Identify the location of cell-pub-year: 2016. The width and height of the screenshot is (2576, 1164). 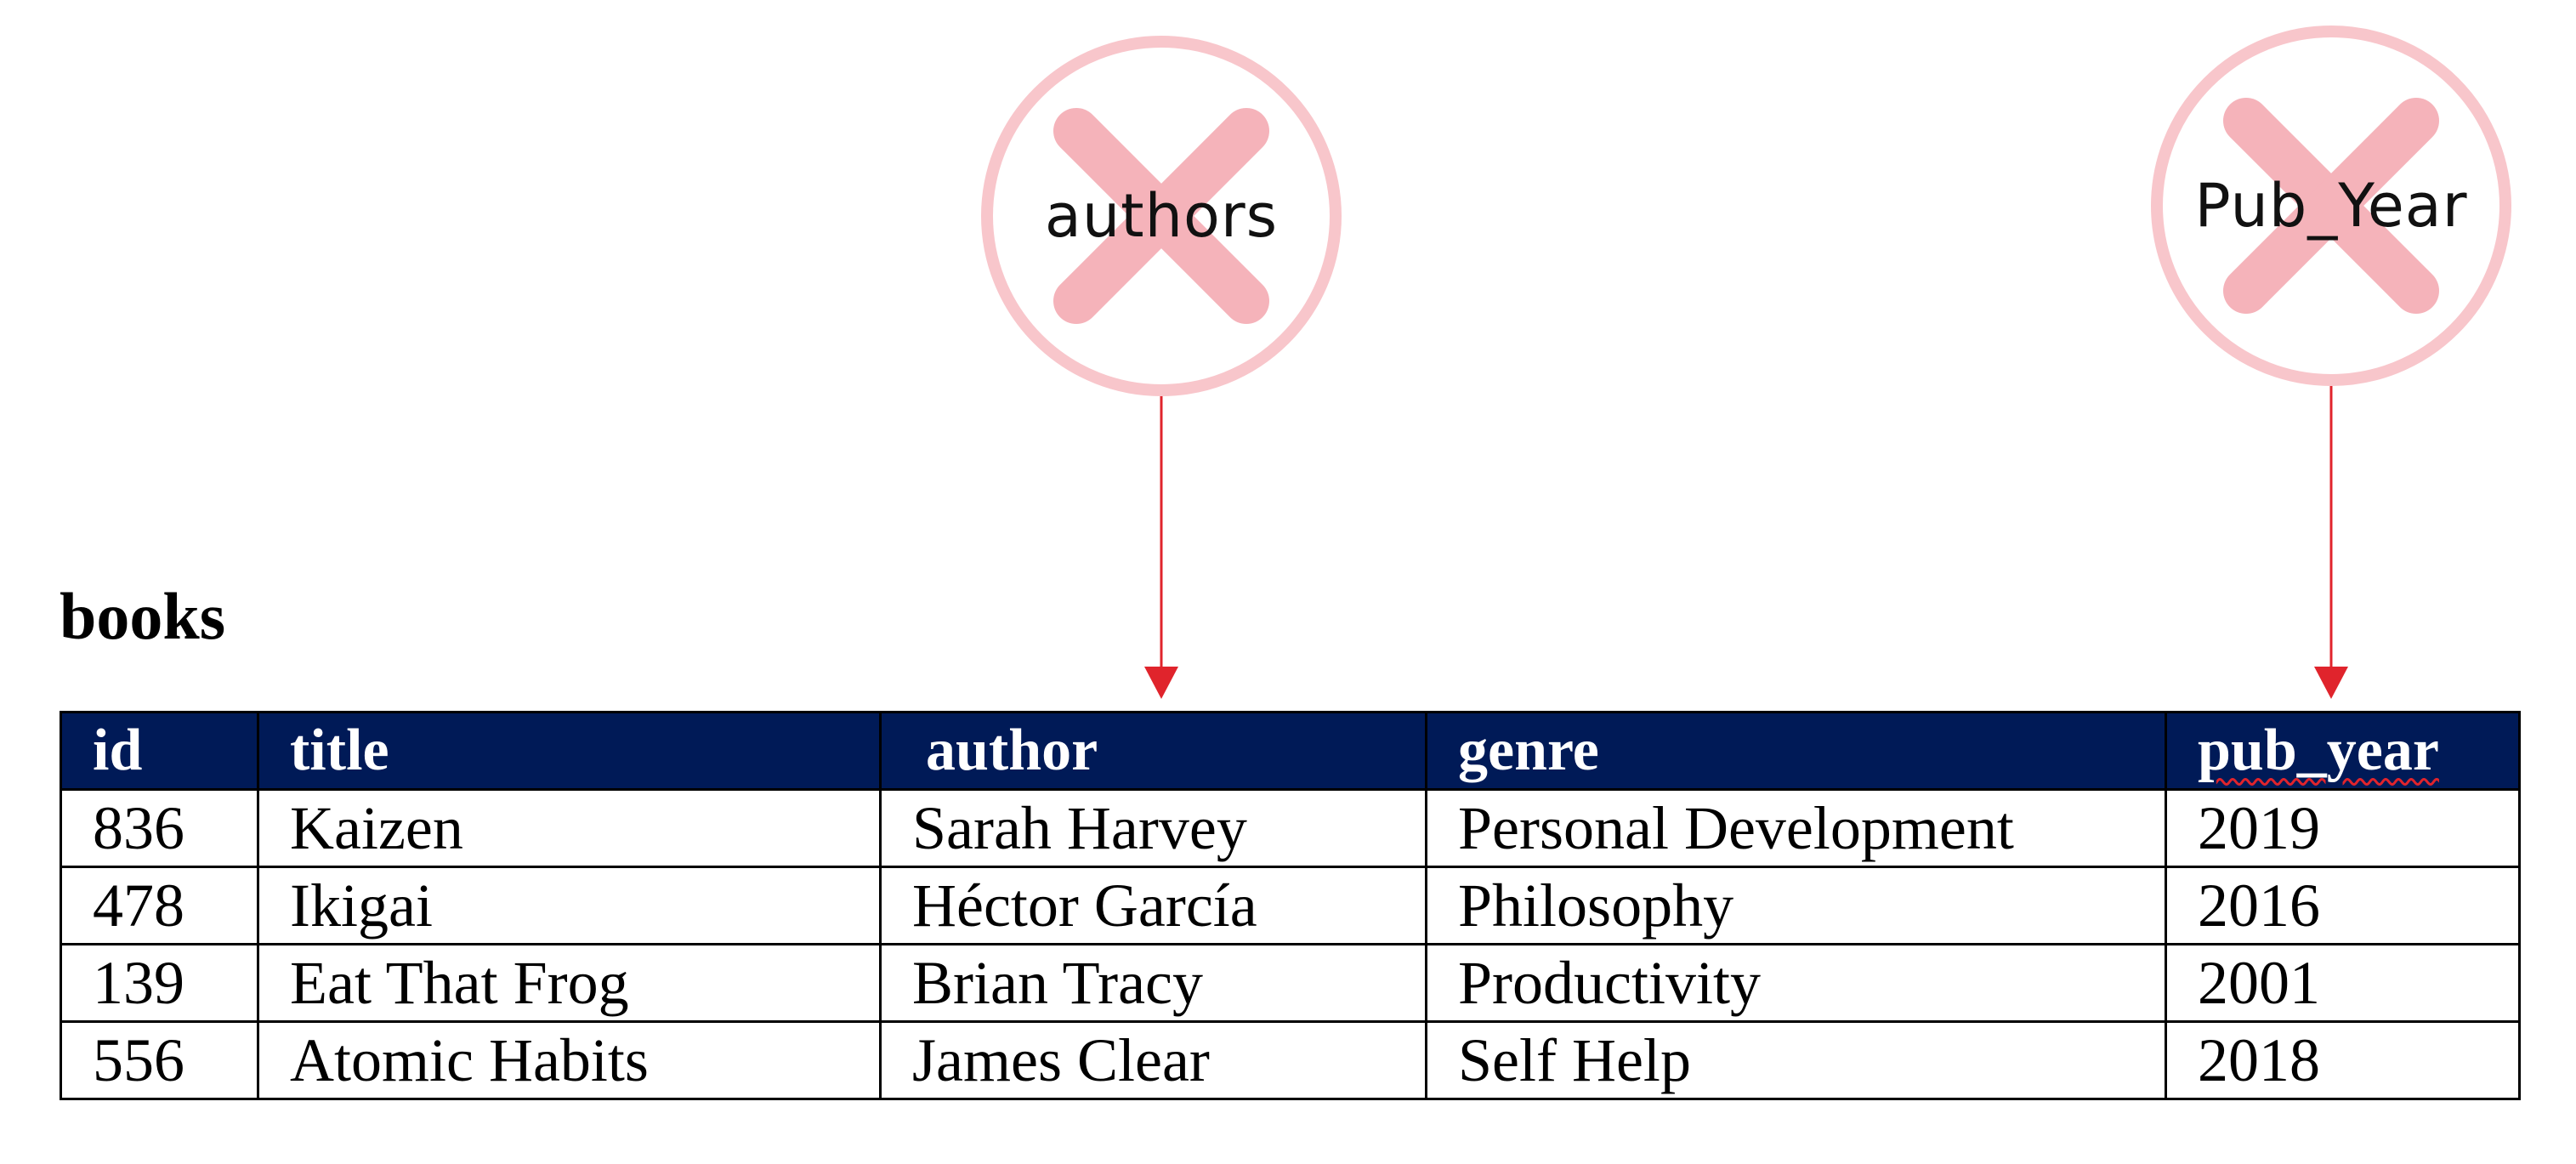
(2343, 906).